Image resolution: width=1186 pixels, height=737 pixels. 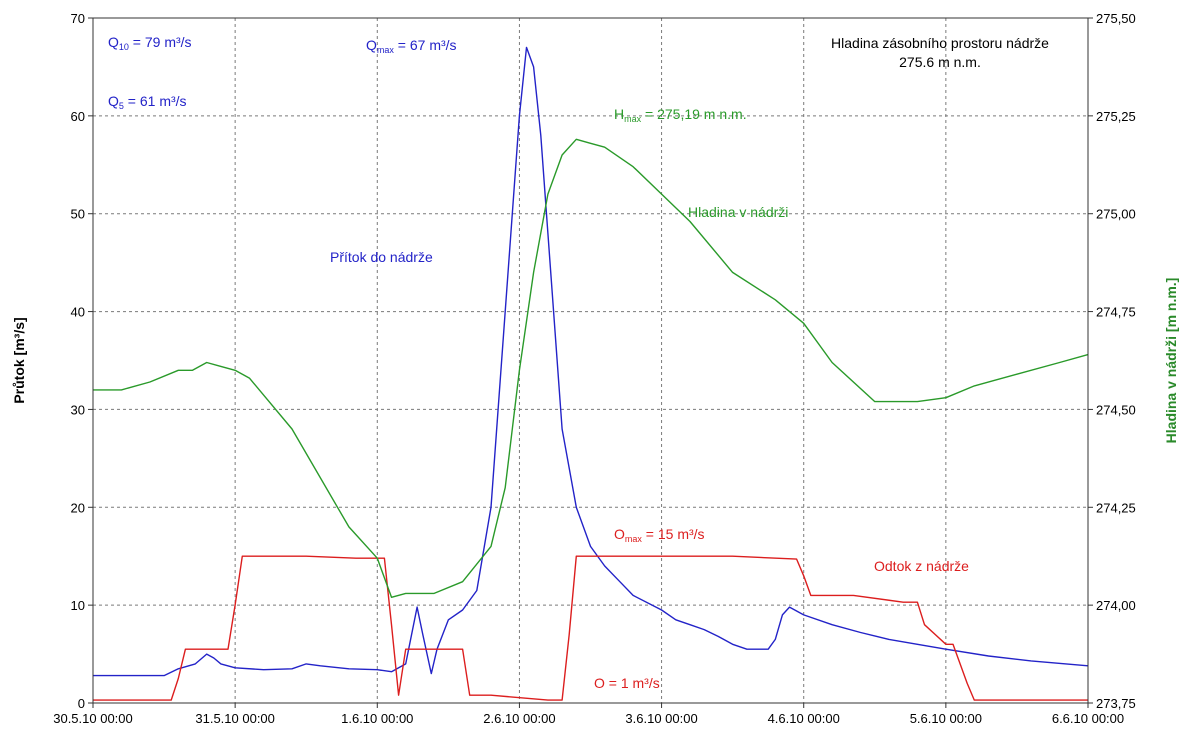 I want to click on y-axis-right-label: Hladina v nádrži [m n.m.], so click(x=1171, y=361).